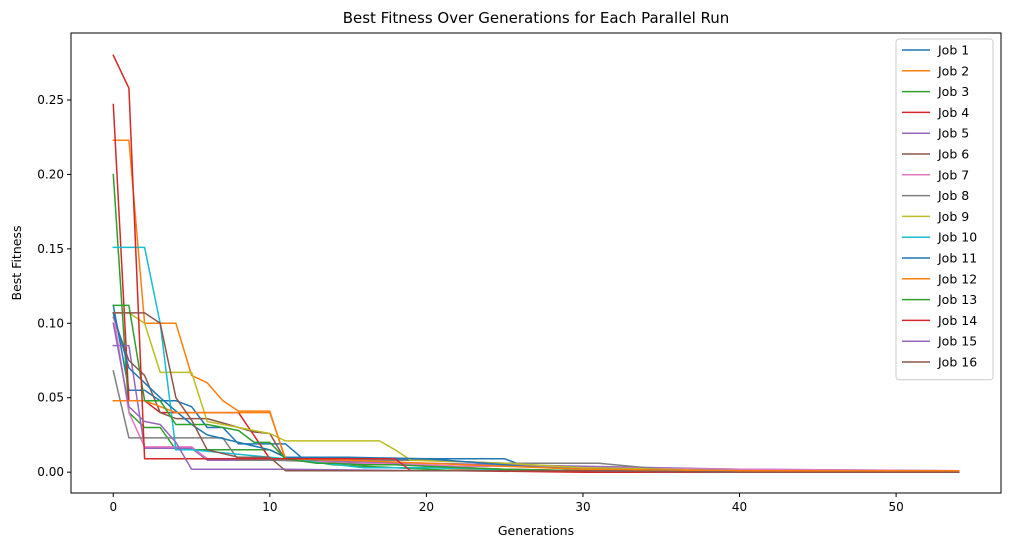  Describe the element at coordinates (582, 507) in the screenshot. I see `x-tick-label: 30` at that location.